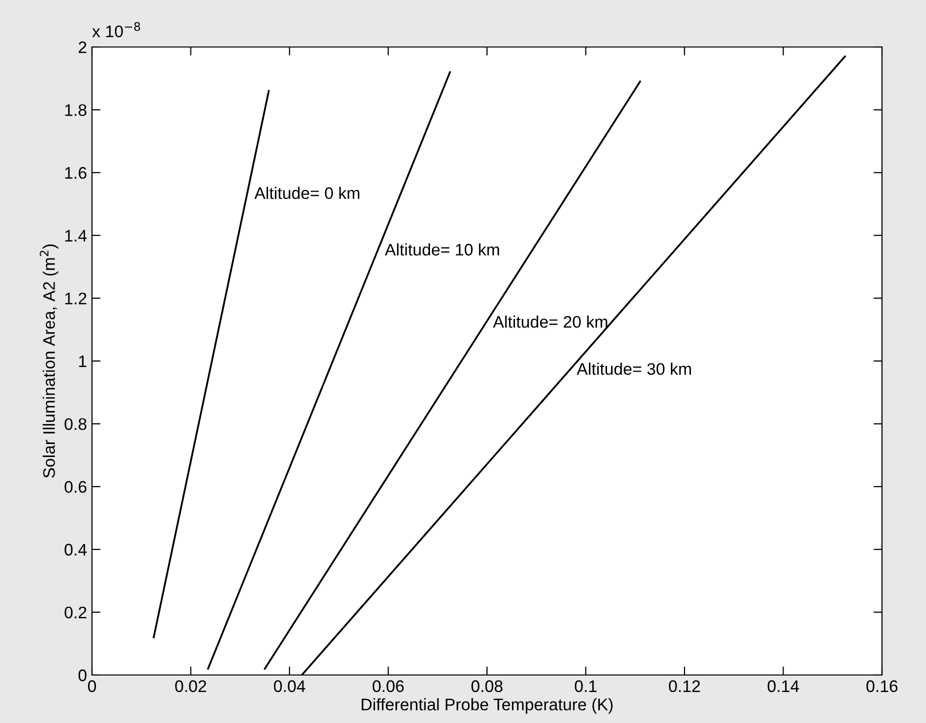 This screenshot has height=723, width=926. I want to click on y-tick-label: 1.2, so click(75, 298).